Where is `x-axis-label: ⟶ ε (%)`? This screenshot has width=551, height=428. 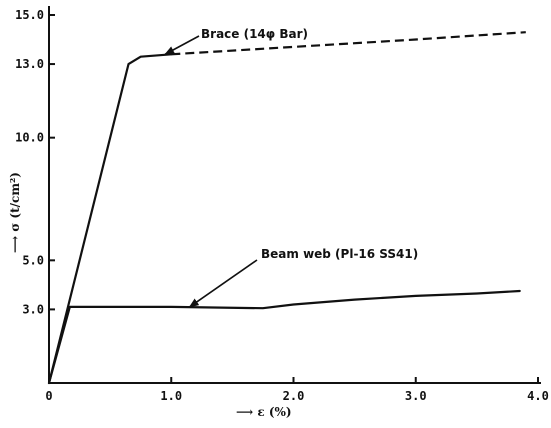 x-axis-label: ⟶ ε (%) is located at coordinates (264, 412).